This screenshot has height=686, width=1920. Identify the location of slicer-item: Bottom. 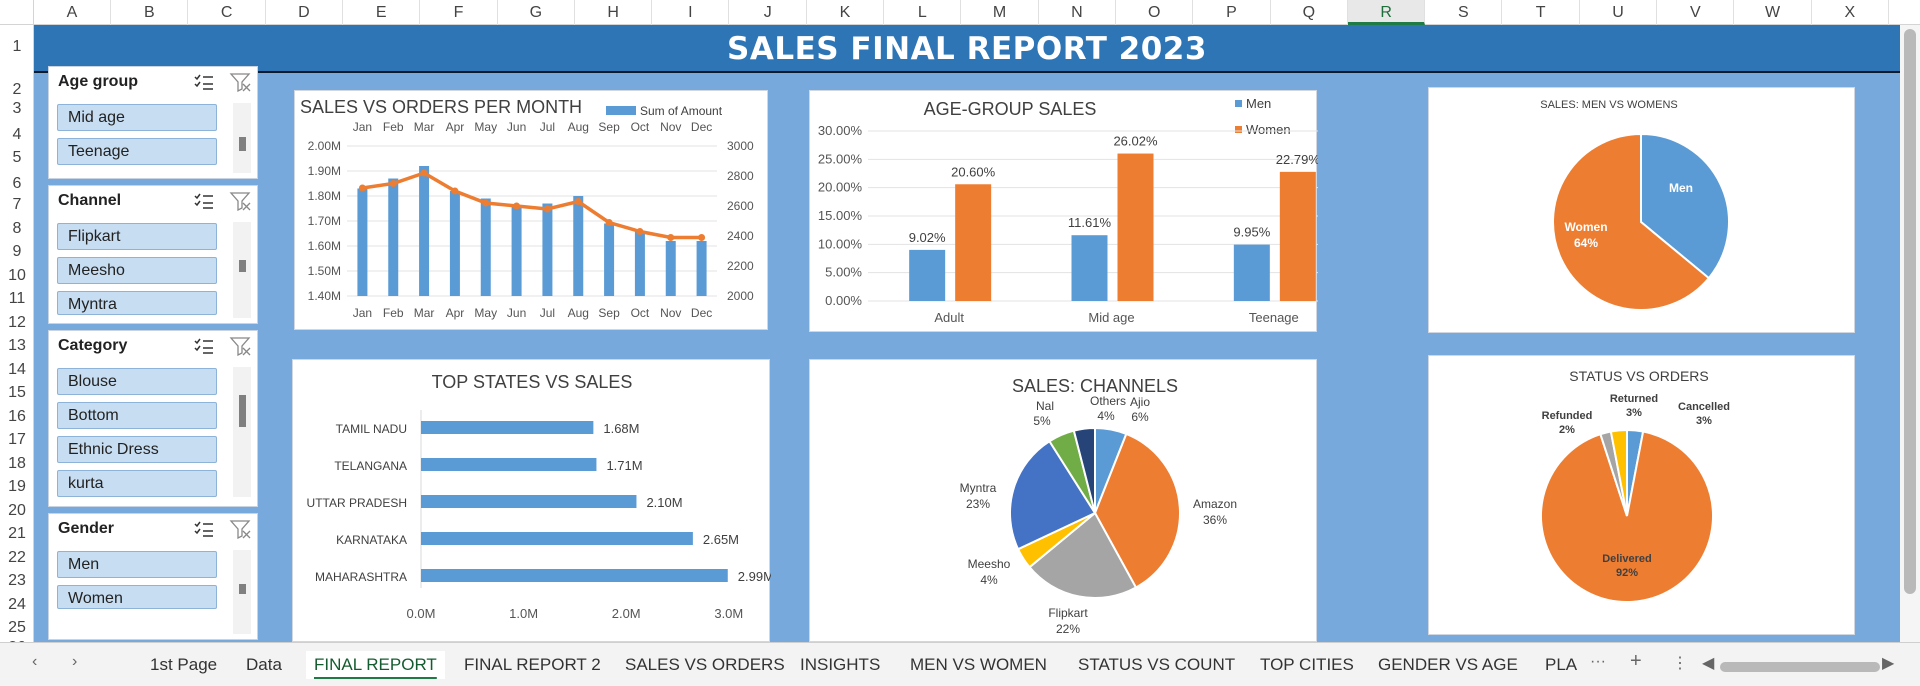
(137, 415).